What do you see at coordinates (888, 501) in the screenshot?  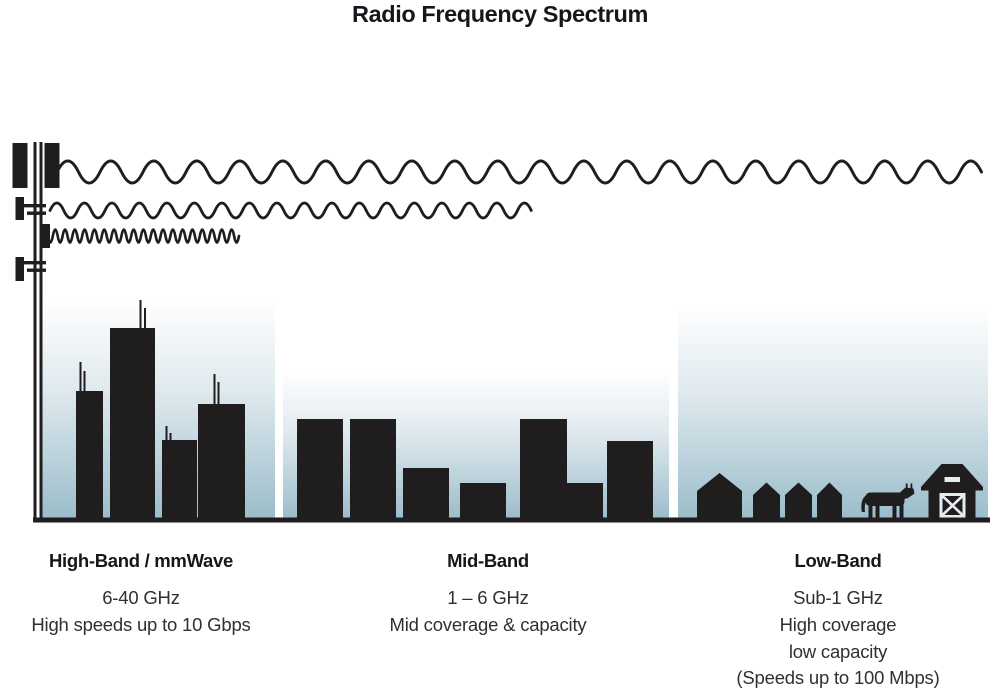 I see `cow-icon` at bounding box center [888, 501].